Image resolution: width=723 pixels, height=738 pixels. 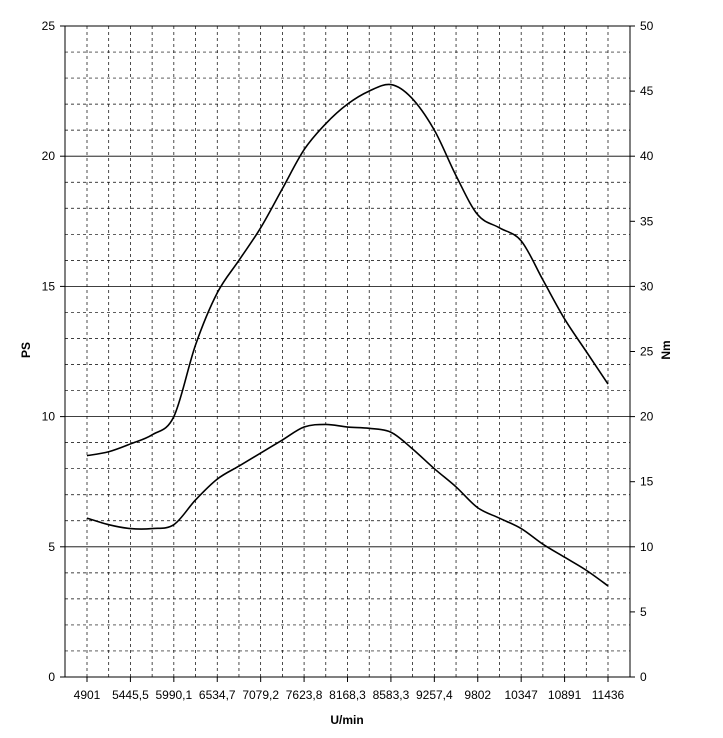 I want to click on y-right-tick-label: 20, so click(x=647, y=417).